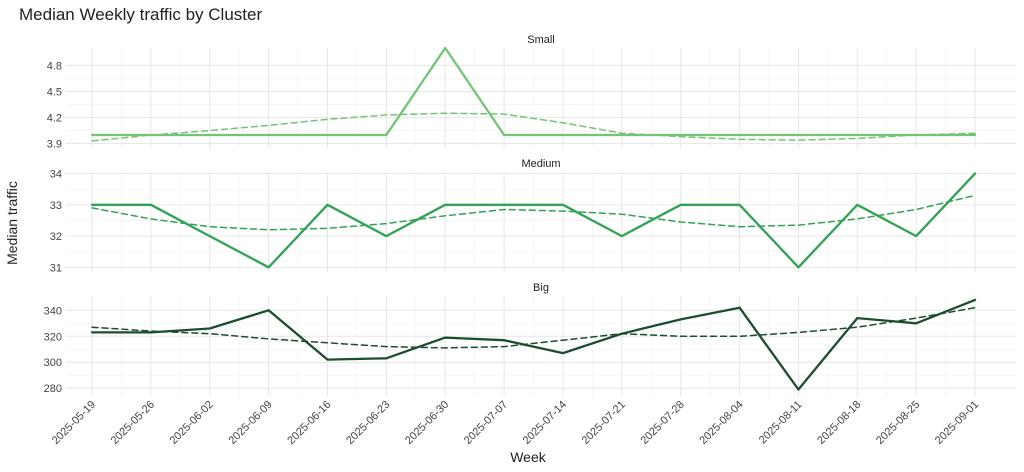 Image resolution: width=1024 pixels, height=472 pixels. Describe the element at coordinates (486, 423) in the screenshot. I see `x-tick-label: 2025-07-07` at that location.